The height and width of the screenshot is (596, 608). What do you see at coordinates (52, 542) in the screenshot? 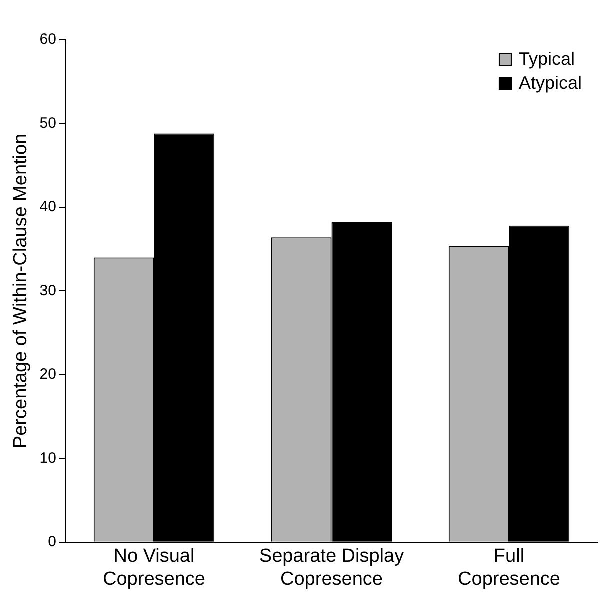
I see `y-tick-label: 0` at bounding box center [52, 542].